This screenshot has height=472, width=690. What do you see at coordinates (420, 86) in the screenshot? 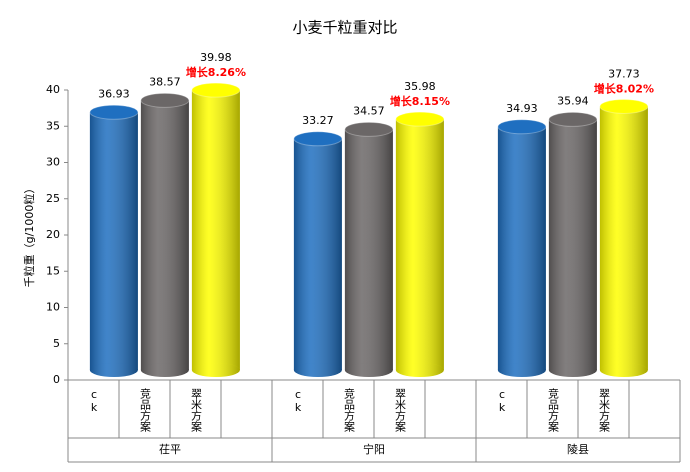
I see `data-label: 35.98` at bounding box center [420, 86].